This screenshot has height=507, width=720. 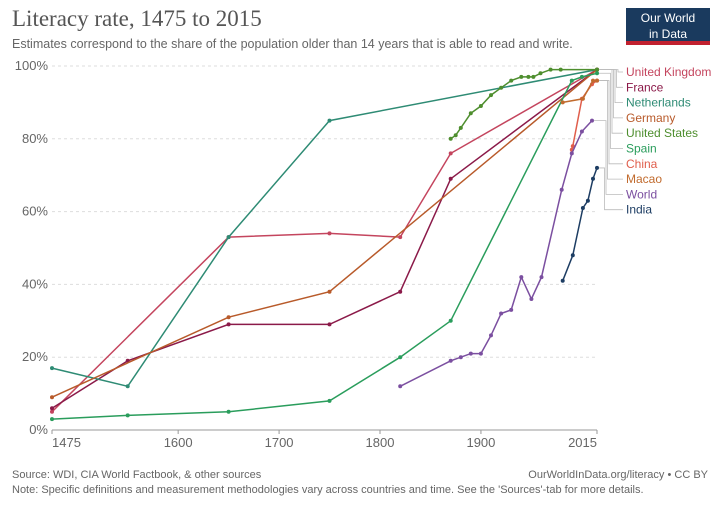 I want to click on series-china, so click(x=584, y=115).